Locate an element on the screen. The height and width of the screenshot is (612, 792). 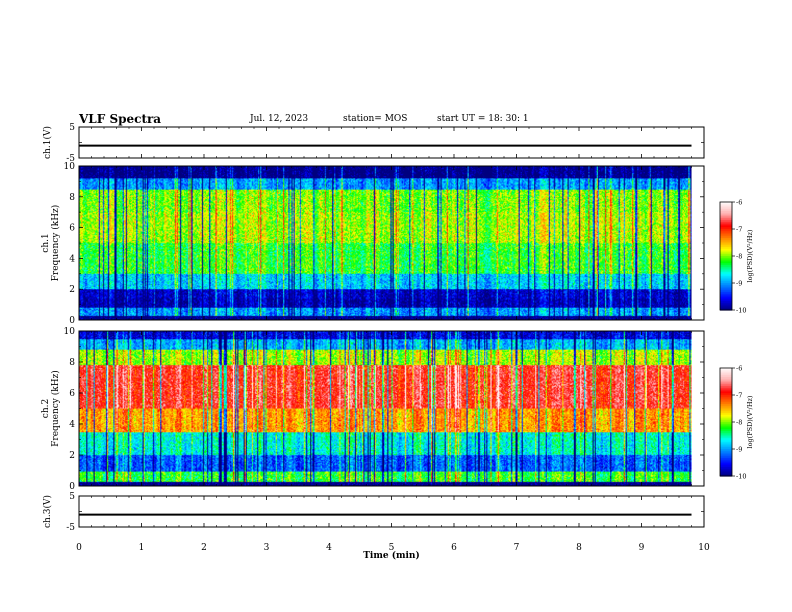
y-axis-label: ch.1(V) is located at coordinates (47, 142).